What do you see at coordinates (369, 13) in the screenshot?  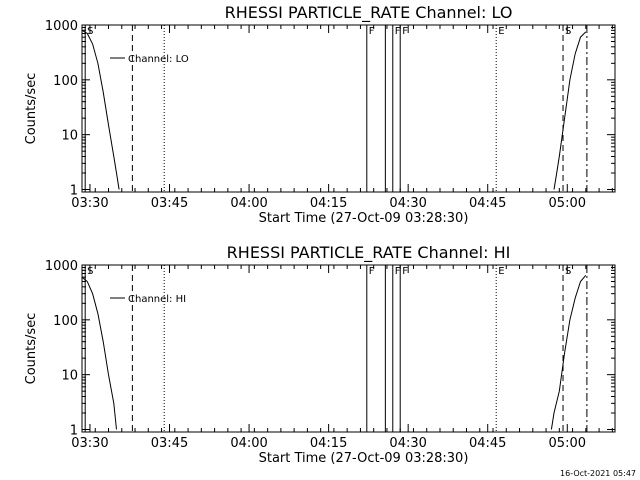 I see `chart-title: RHESSI PARTICLE_RATE Channel: LO` at bounding box center [369, 13].